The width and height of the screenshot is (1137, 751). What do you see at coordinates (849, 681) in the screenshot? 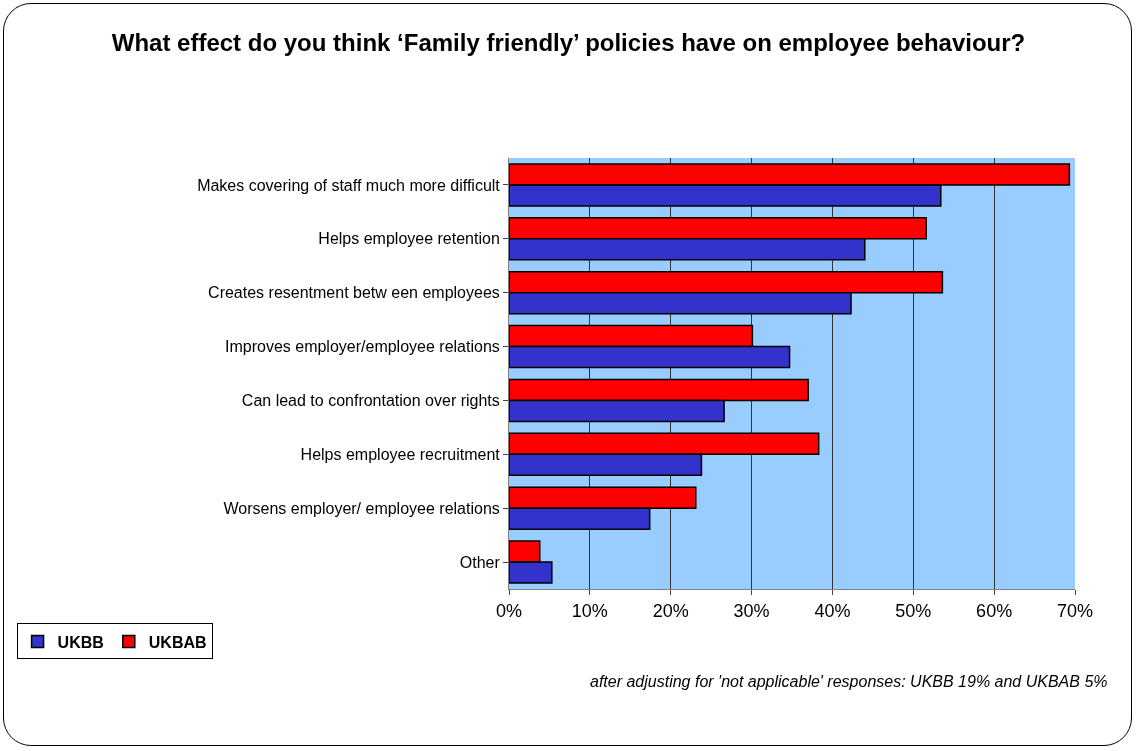
I see `text: after adjusting for 'not applicable' responses: UKBB 19% and UKBAB 5%` at bounding box center [849, 681].